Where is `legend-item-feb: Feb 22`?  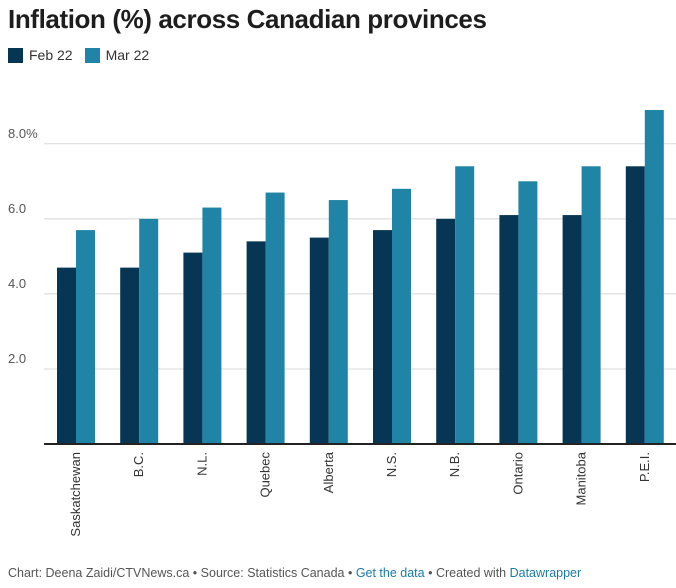
legend-item-feb: Feb 22 is located at coordinates (40, 55).